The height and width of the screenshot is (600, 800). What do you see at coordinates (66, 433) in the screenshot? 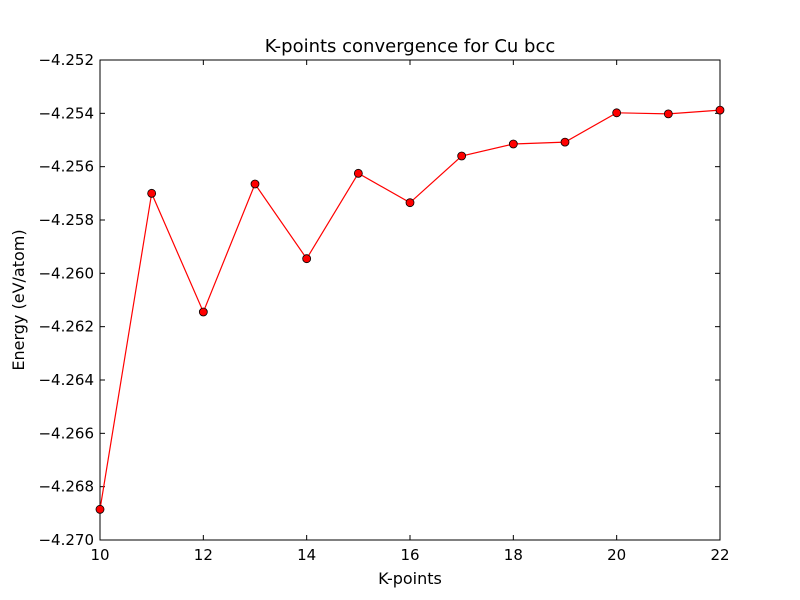
I see `y-tick-label: −4.266` at bounding box center [66, 433].